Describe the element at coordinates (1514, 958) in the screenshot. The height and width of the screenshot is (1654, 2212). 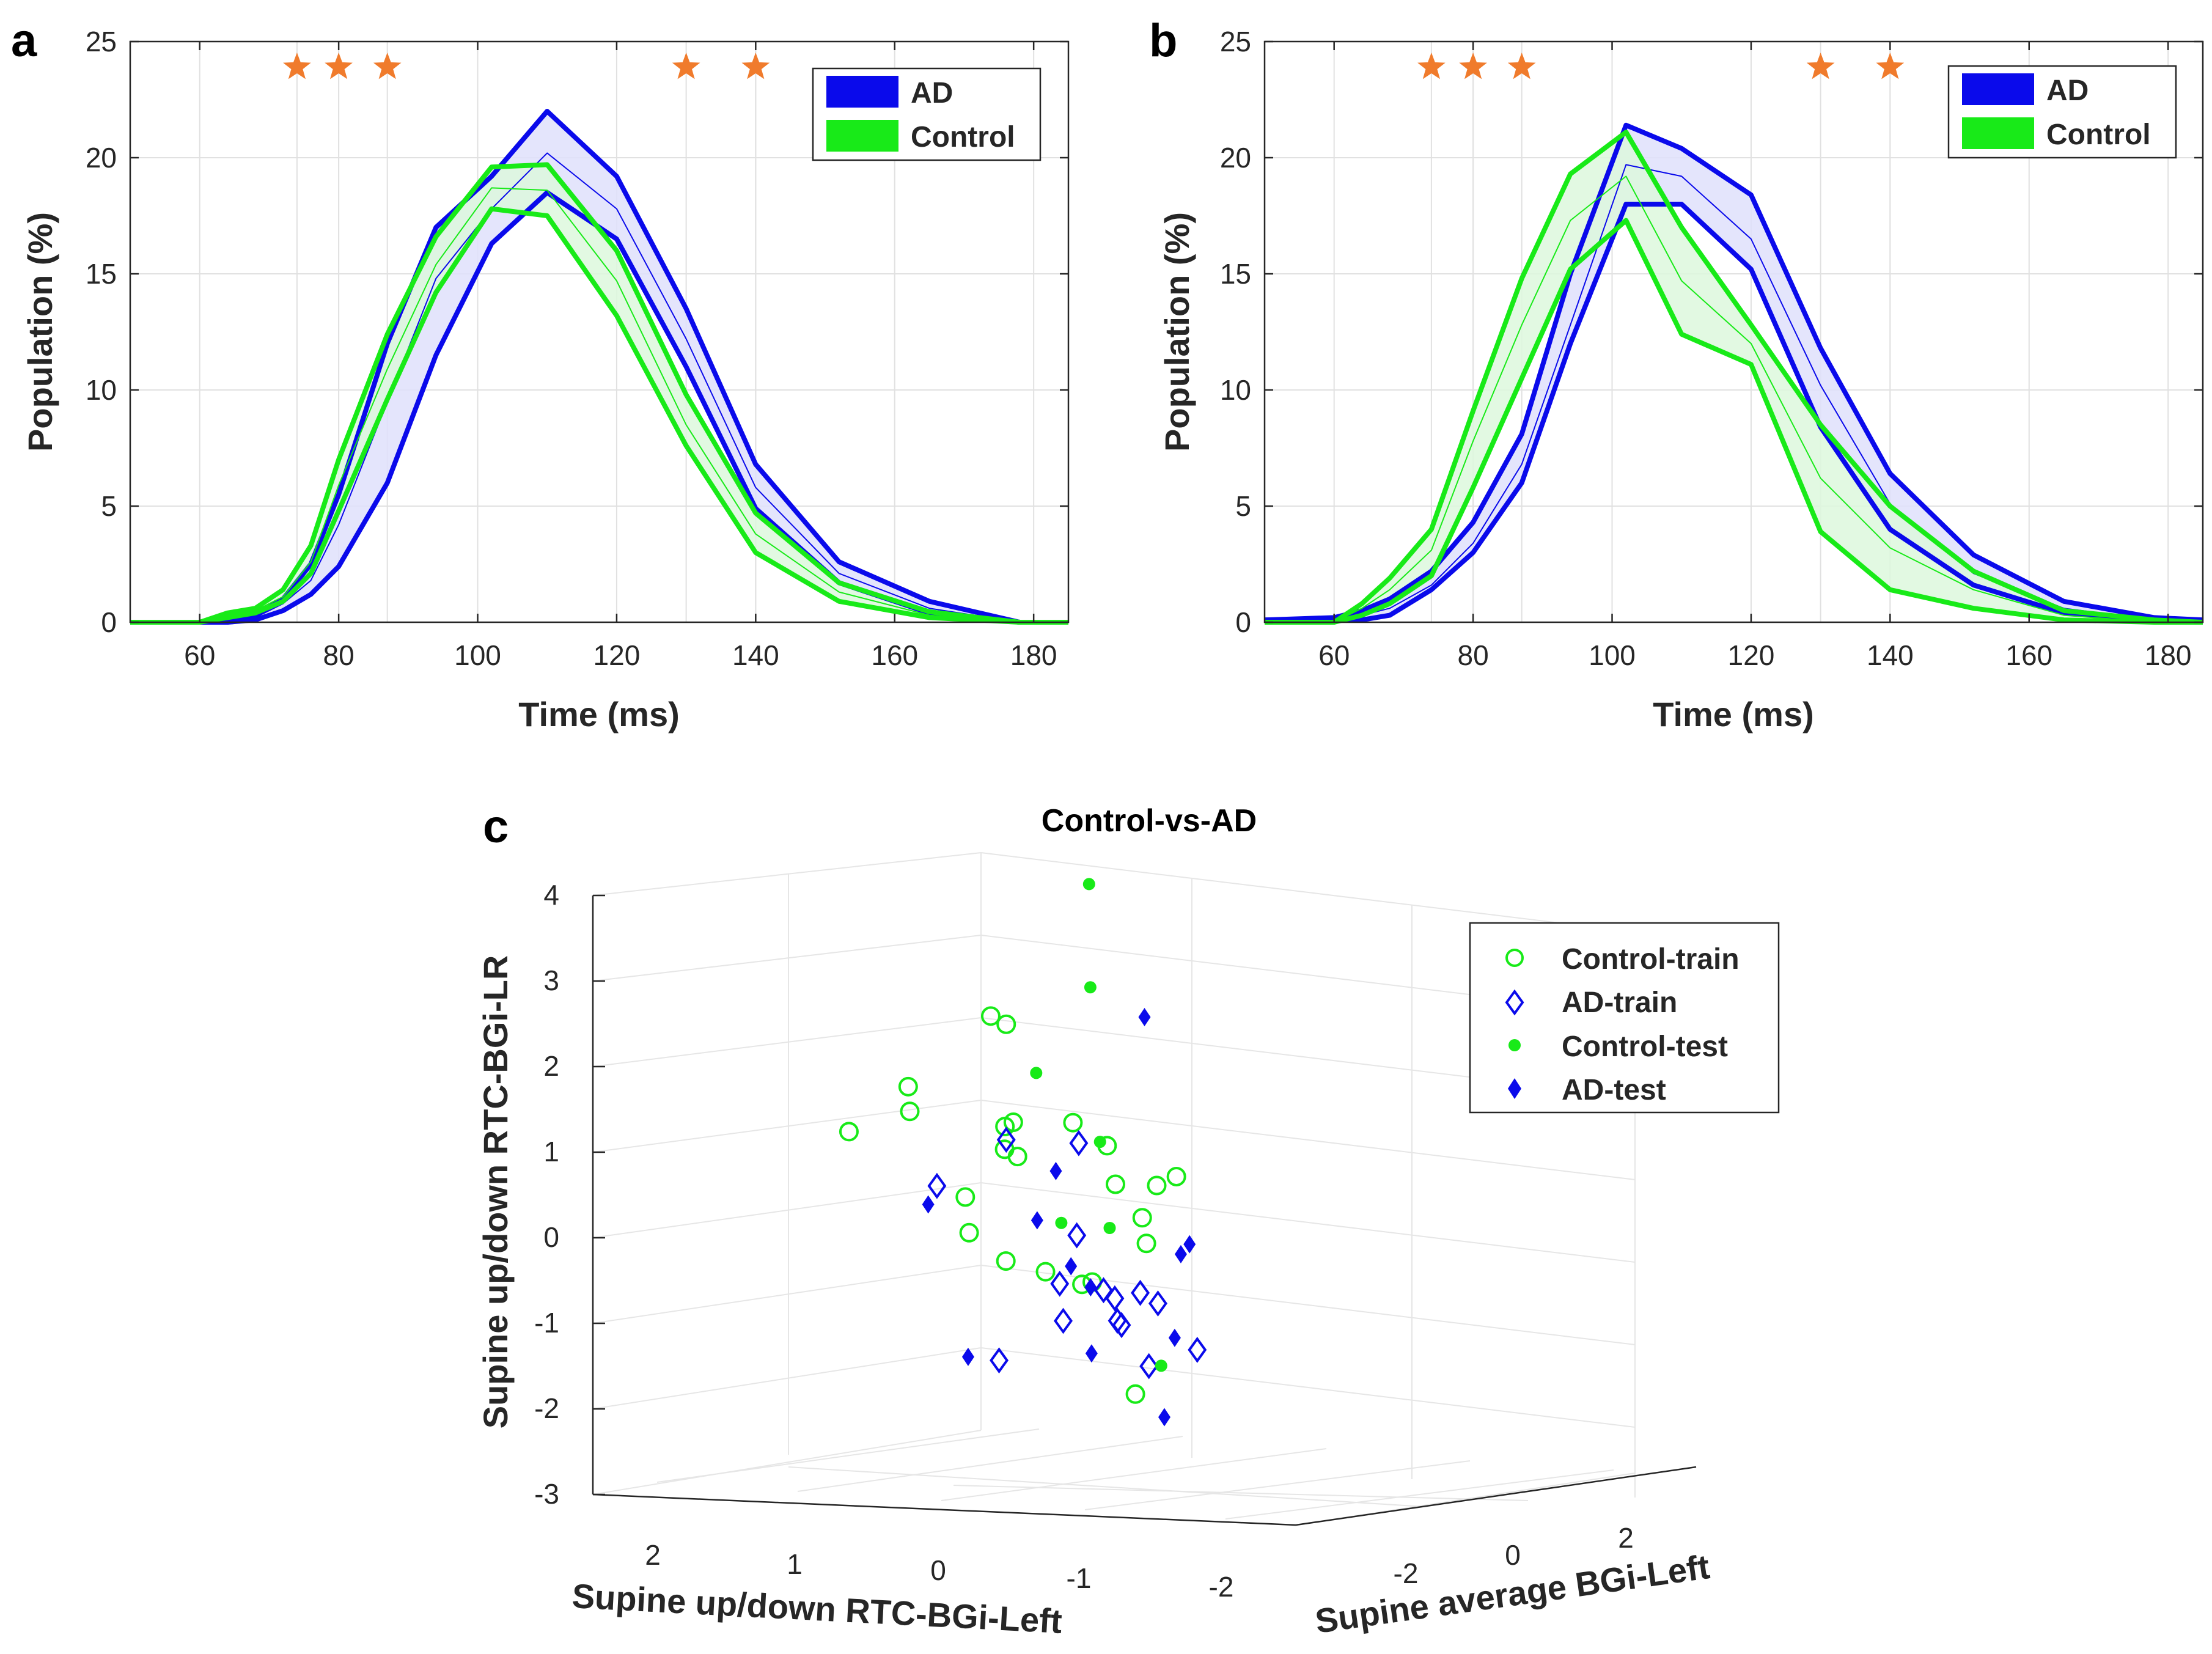
I see `legend-marker-control-train` at that location.